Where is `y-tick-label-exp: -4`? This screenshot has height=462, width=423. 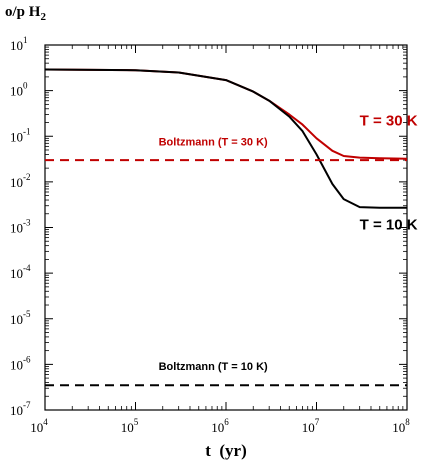
y-tick-label-exp: -4 is located at coordinates (27, 268).